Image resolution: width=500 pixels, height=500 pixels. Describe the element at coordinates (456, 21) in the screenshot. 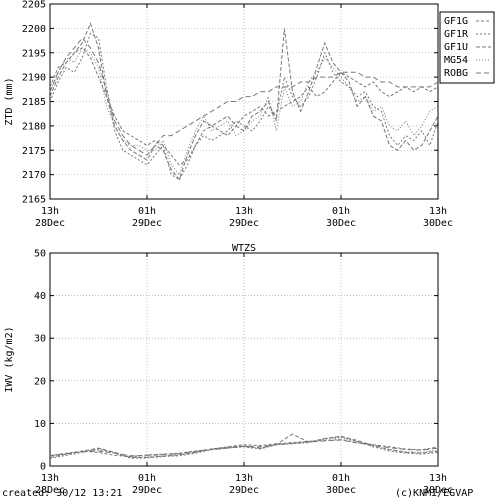

I see `legend-entry-gf1g: GF1G` at that location.